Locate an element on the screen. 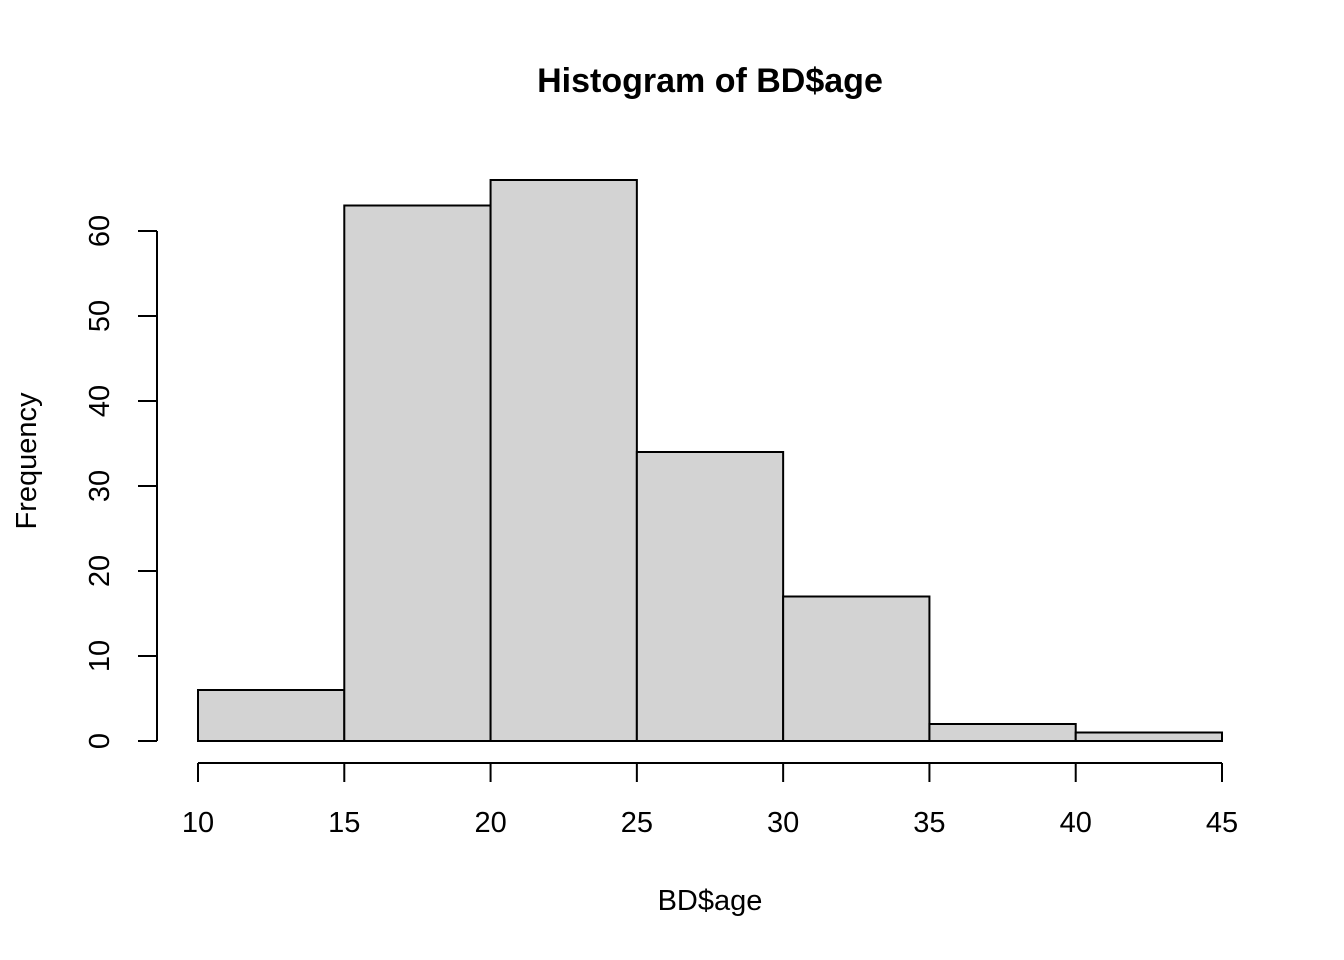 The width and height of the screenshot is (1344, 960). y-axis: 0 10 20 30 40 50 60 is located at coordinates (121, 482).